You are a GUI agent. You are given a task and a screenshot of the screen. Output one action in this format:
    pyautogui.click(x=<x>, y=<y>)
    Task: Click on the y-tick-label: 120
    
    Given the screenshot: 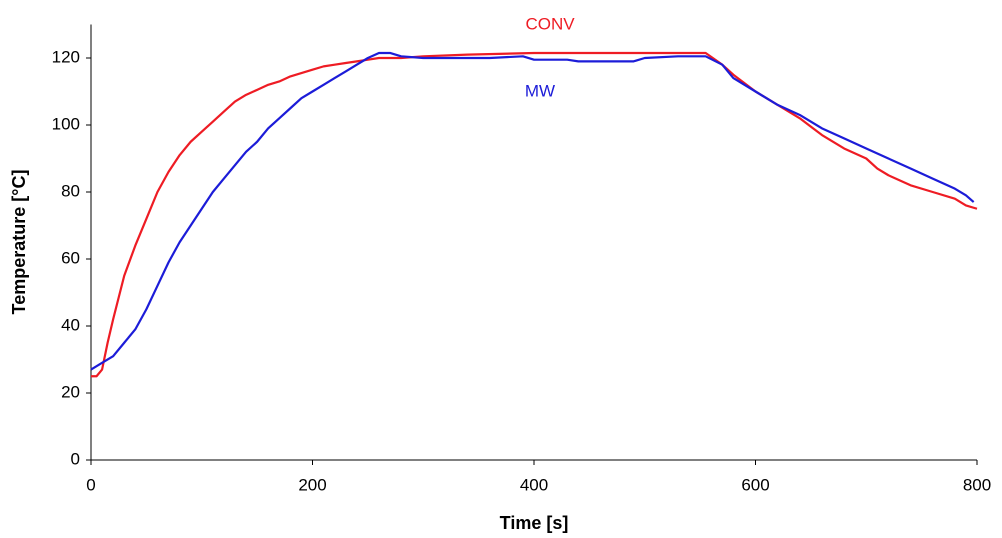 What is the action you would take?
    pyautogui.click(x=66, y=56)
    